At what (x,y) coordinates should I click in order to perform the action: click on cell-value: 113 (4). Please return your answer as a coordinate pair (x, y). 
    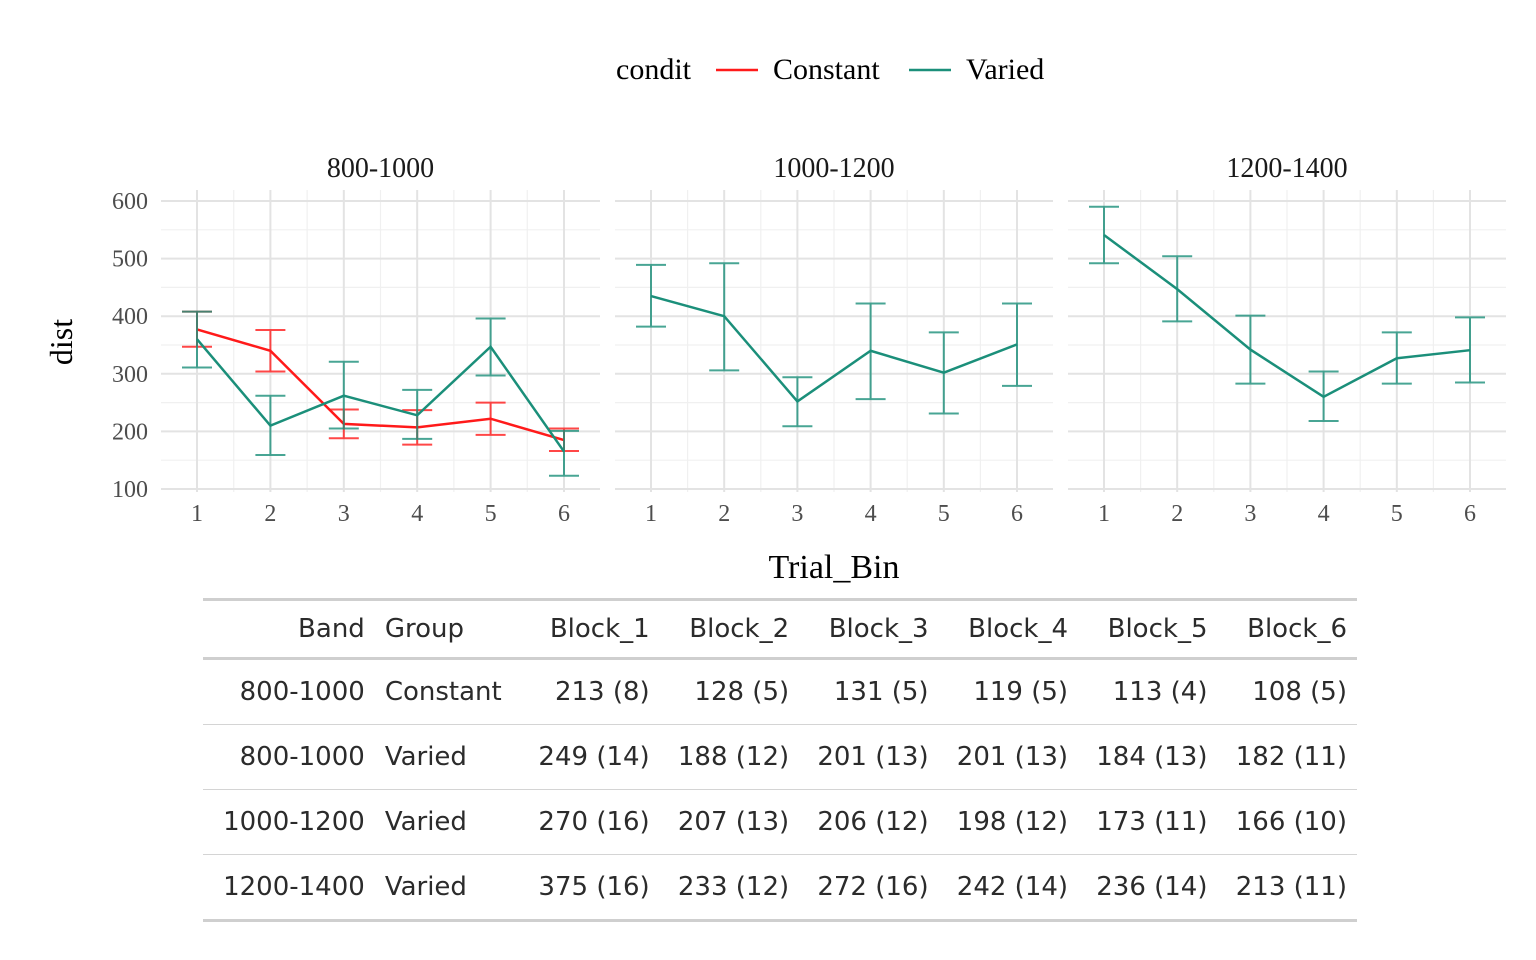
    Looking at the image, I should click on (1160, 692).